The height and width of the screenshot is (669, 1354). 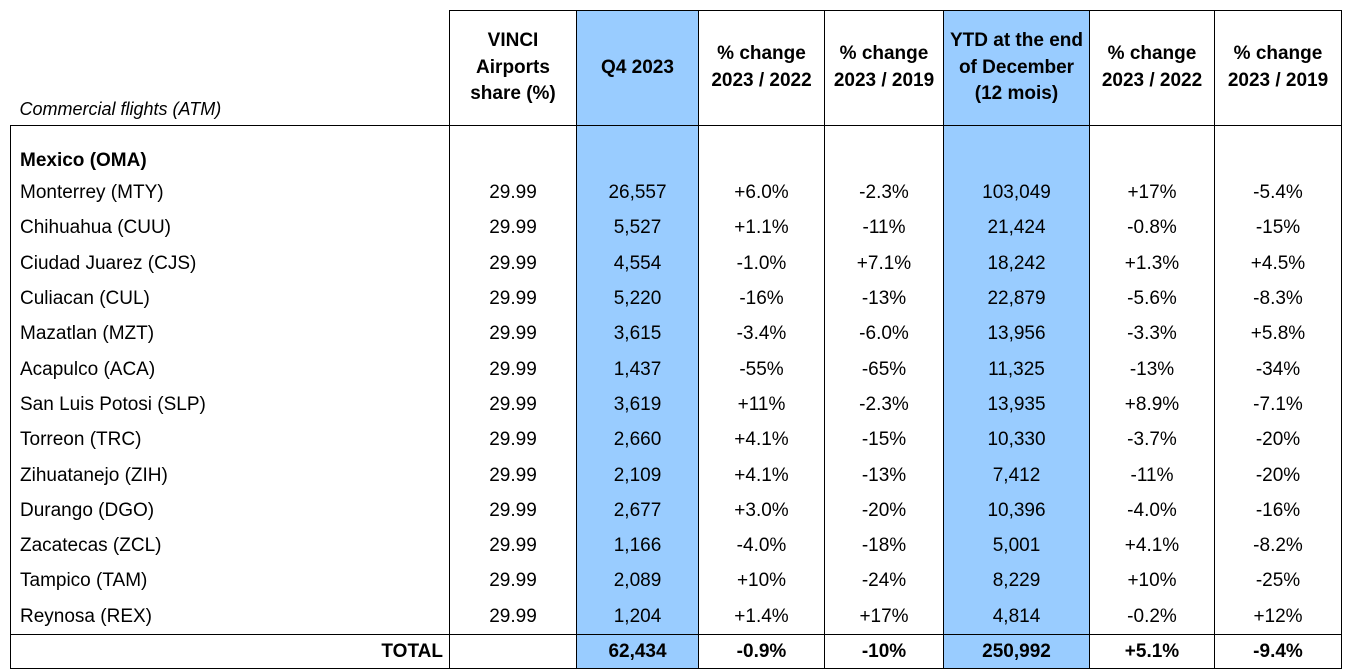 What do you see at coordinates (1152, 511) in the screenshot?
I see `table-cell: -4.0%` at bounding box center [1152, 511].